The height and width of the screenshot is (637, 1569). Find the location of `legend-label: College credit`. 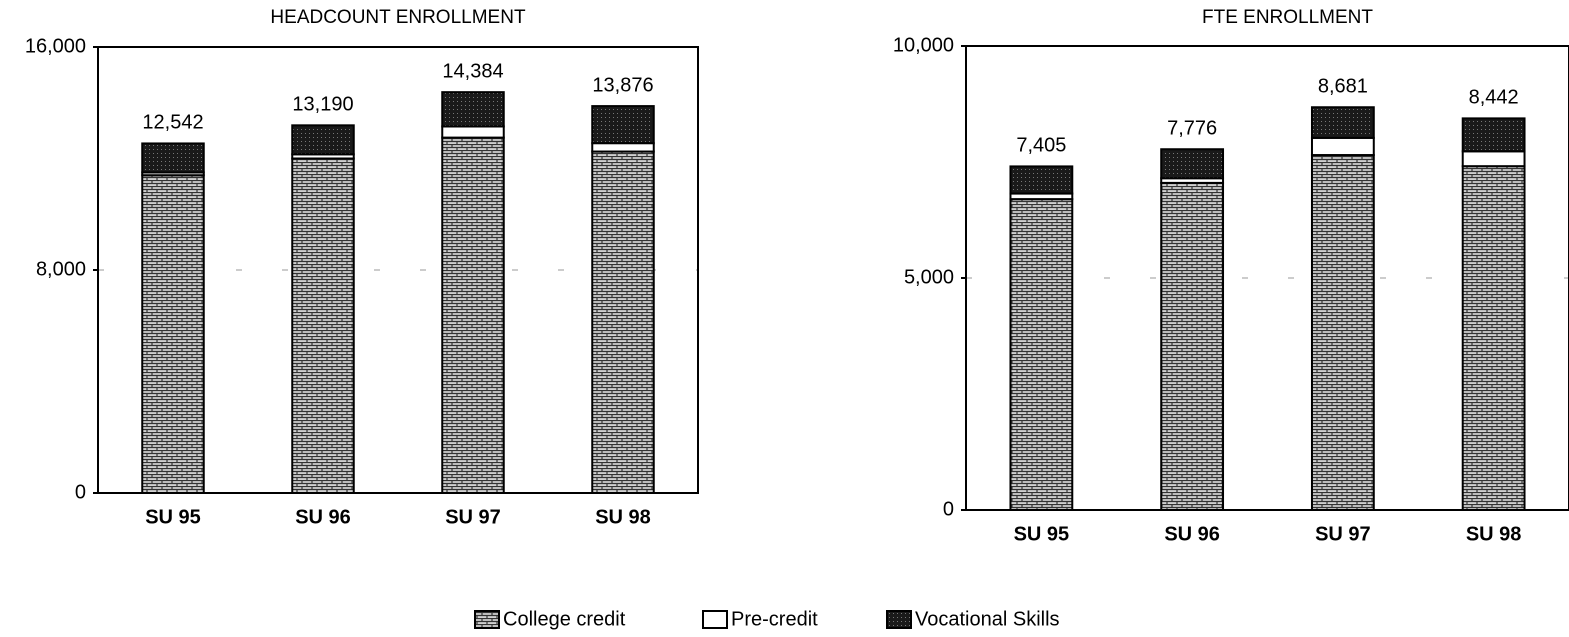

legend-label: College credit is located at coordinates (564, 619).